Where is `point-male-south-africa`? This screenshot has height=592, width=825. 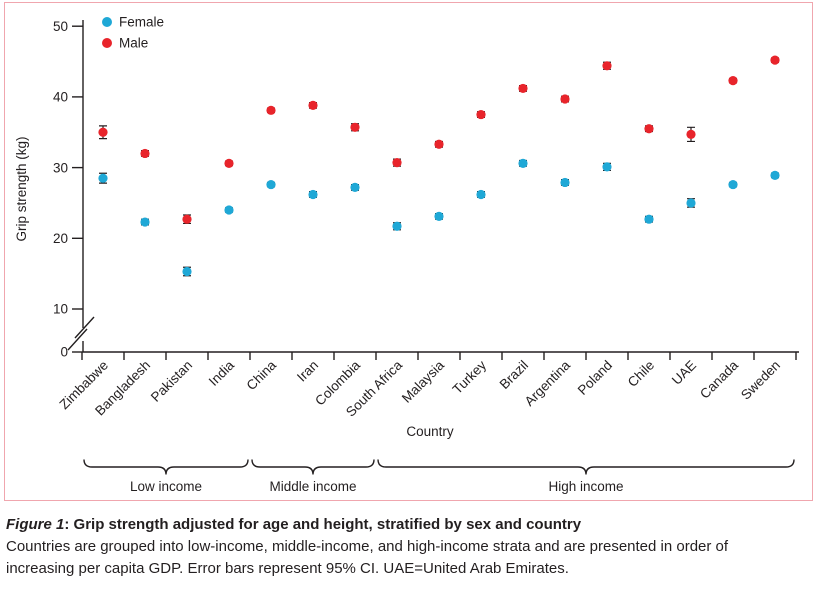 point-male-south-africa is located at coordinates (397, 163).